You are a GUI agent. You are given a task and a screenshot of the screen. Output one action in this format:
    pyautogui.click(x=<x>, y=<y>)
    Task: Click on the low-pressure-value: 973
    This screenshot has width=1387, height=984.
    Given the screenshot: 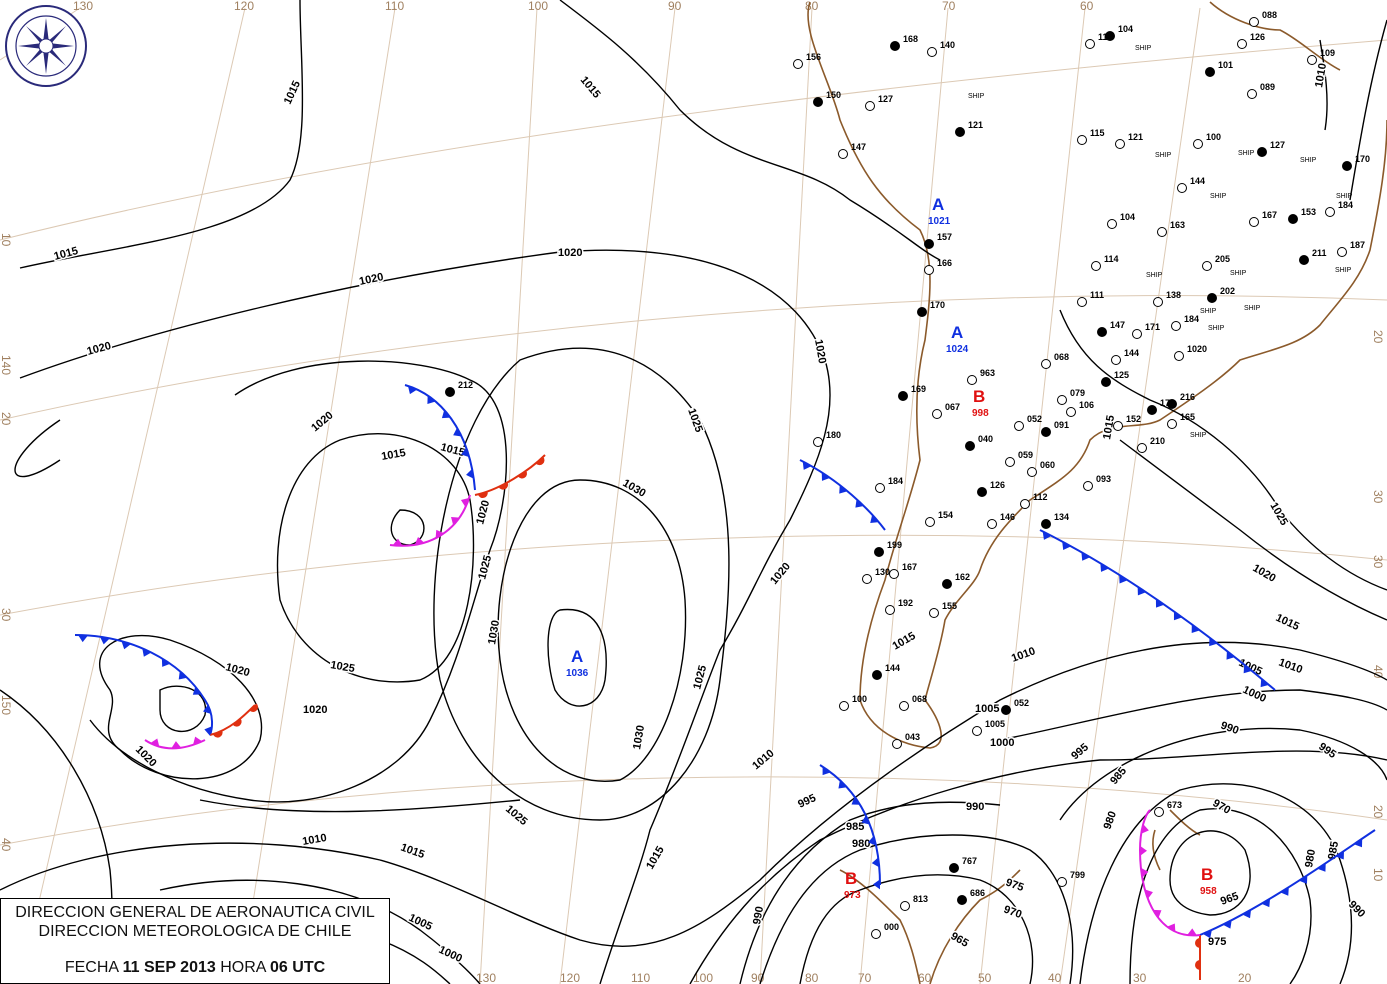 What is the action you would take?
    pyautogui.click(x=852, y=895)
    